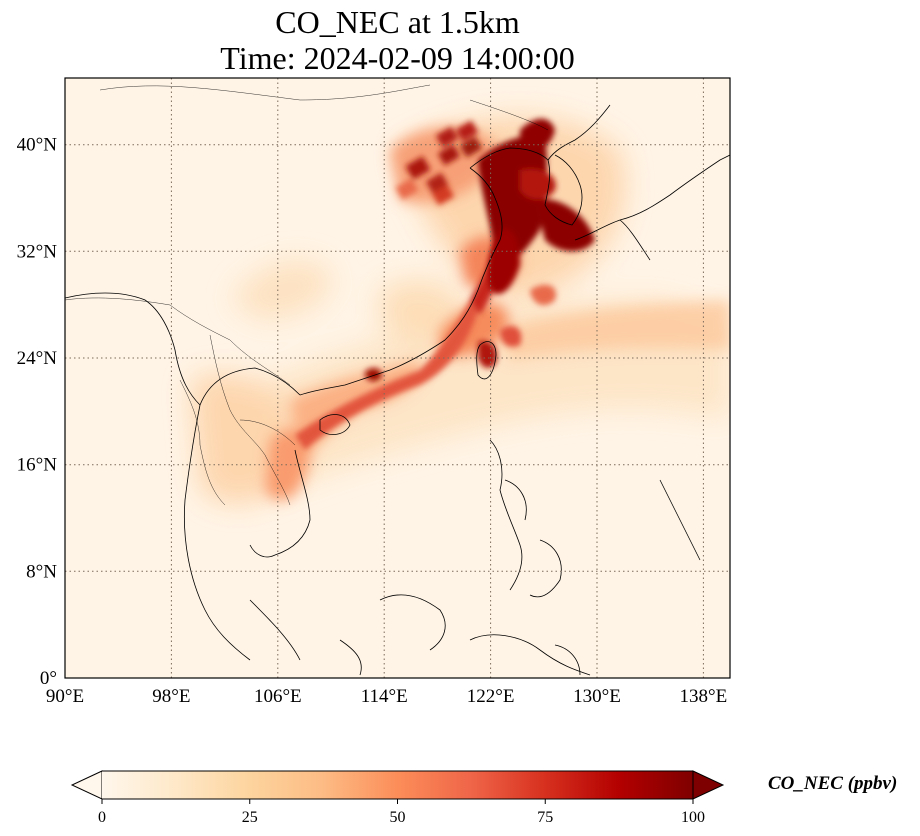  Describe the element at coordinates (37, 358) in the screenshot. I see `lat-tick-label: 24°N` at that location.